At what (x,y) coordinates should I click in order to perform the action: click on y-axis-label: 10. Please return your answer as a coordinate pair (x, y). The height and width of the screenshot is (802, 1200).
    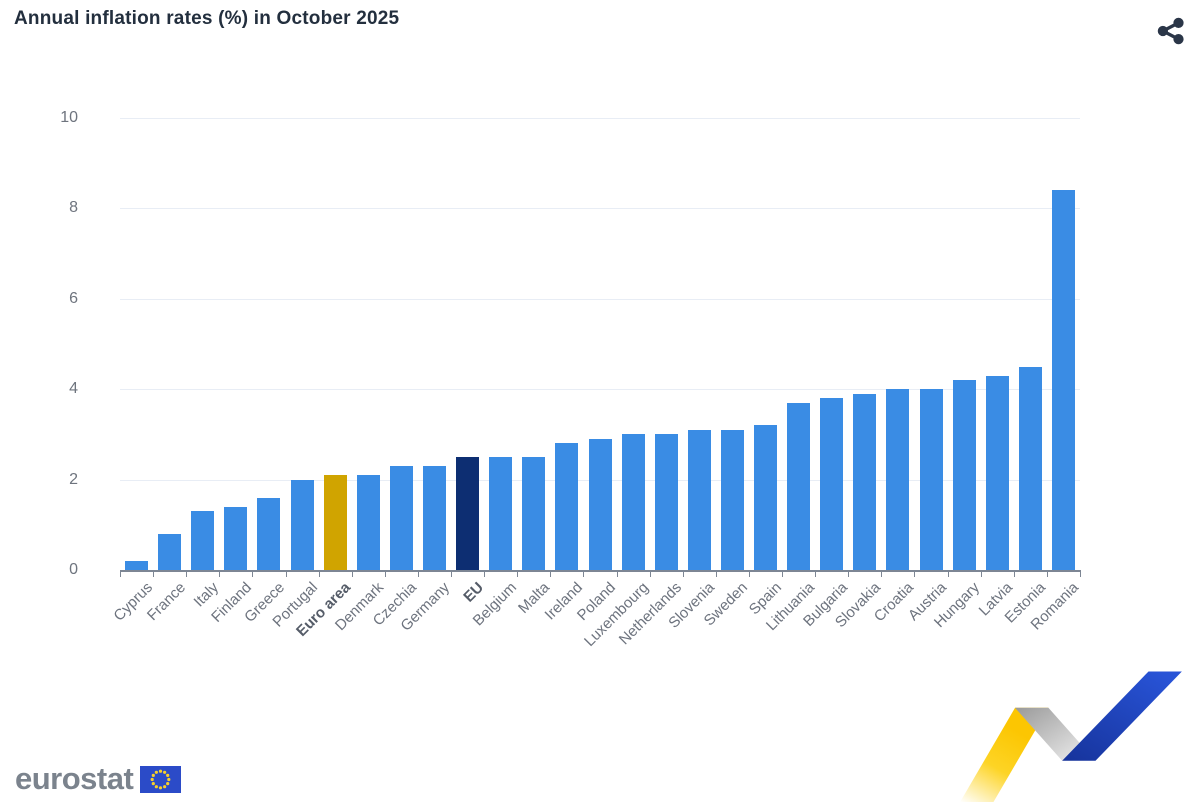
    Looking at the image, I should click on (69, 117).